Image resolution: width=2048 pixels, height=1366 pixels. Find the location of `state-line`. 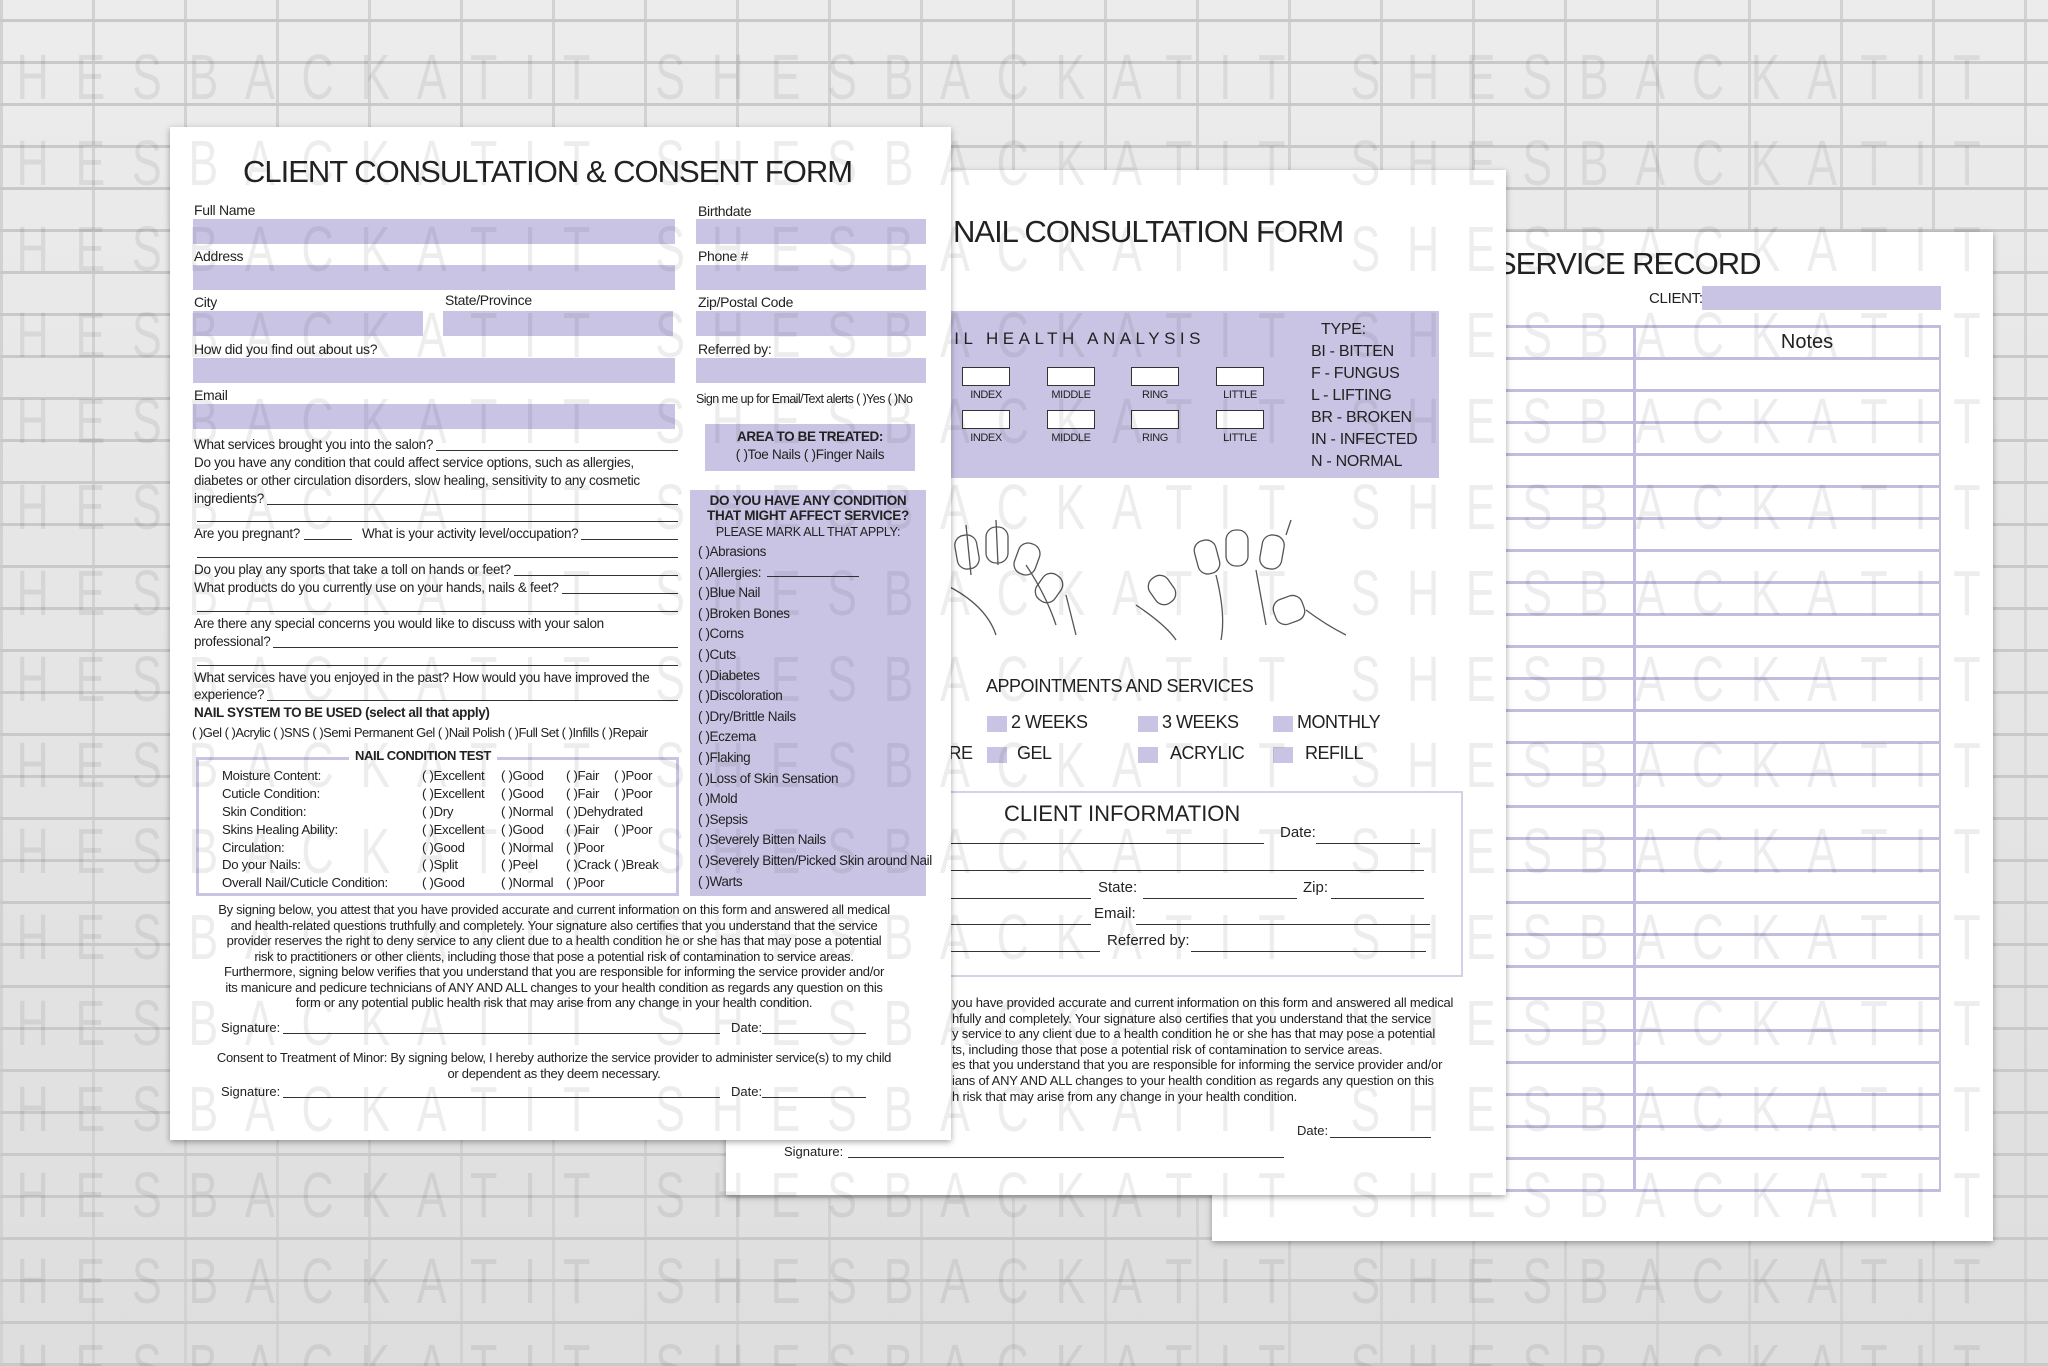

state-line is located at coordinates (1220, 898).